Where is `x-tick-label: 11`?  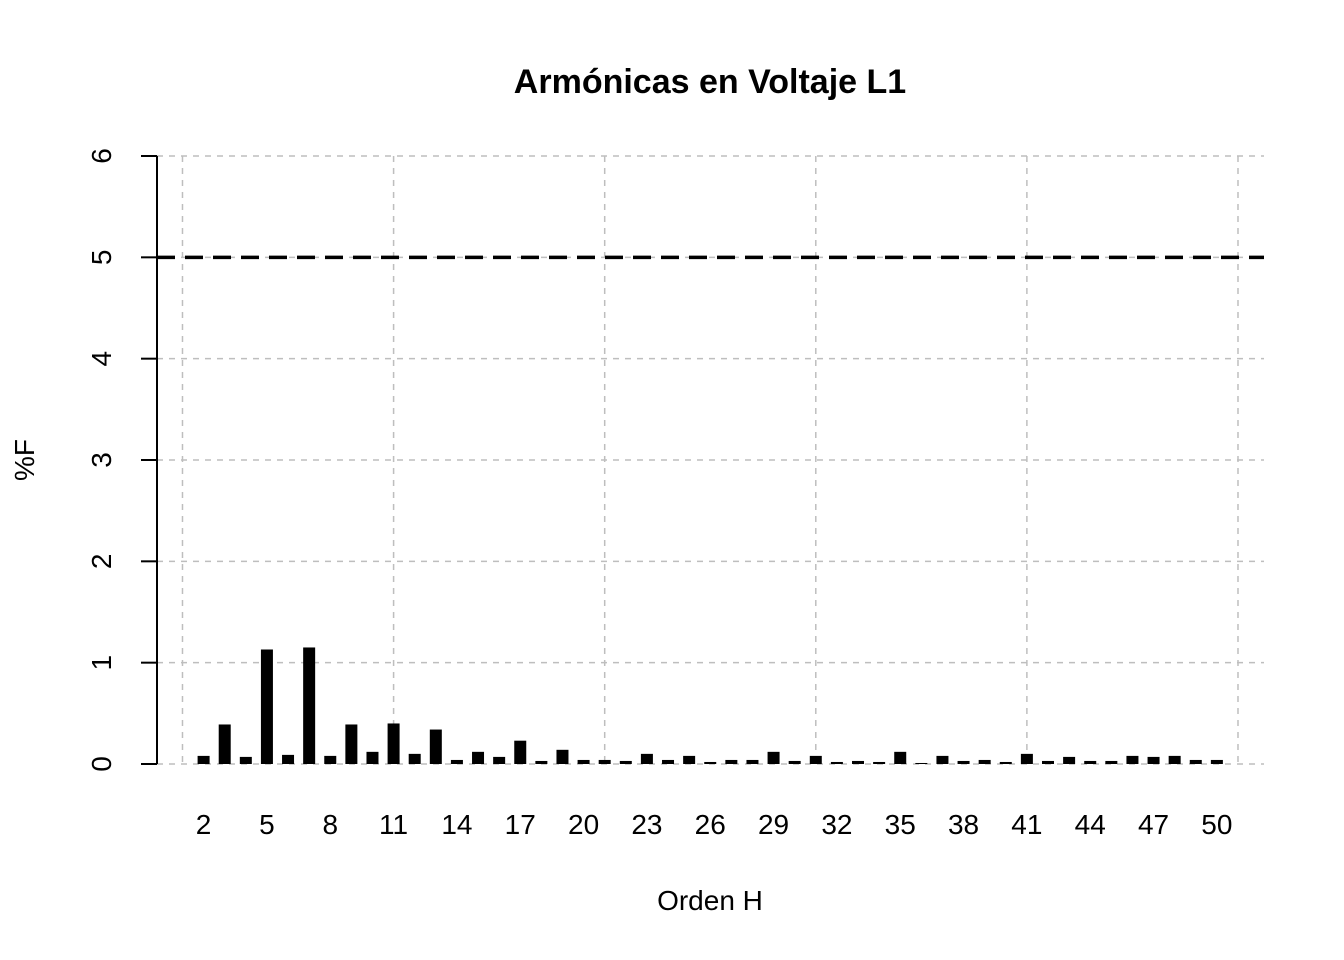 x-tick-label: 11 is located at coordinates (393, 824).